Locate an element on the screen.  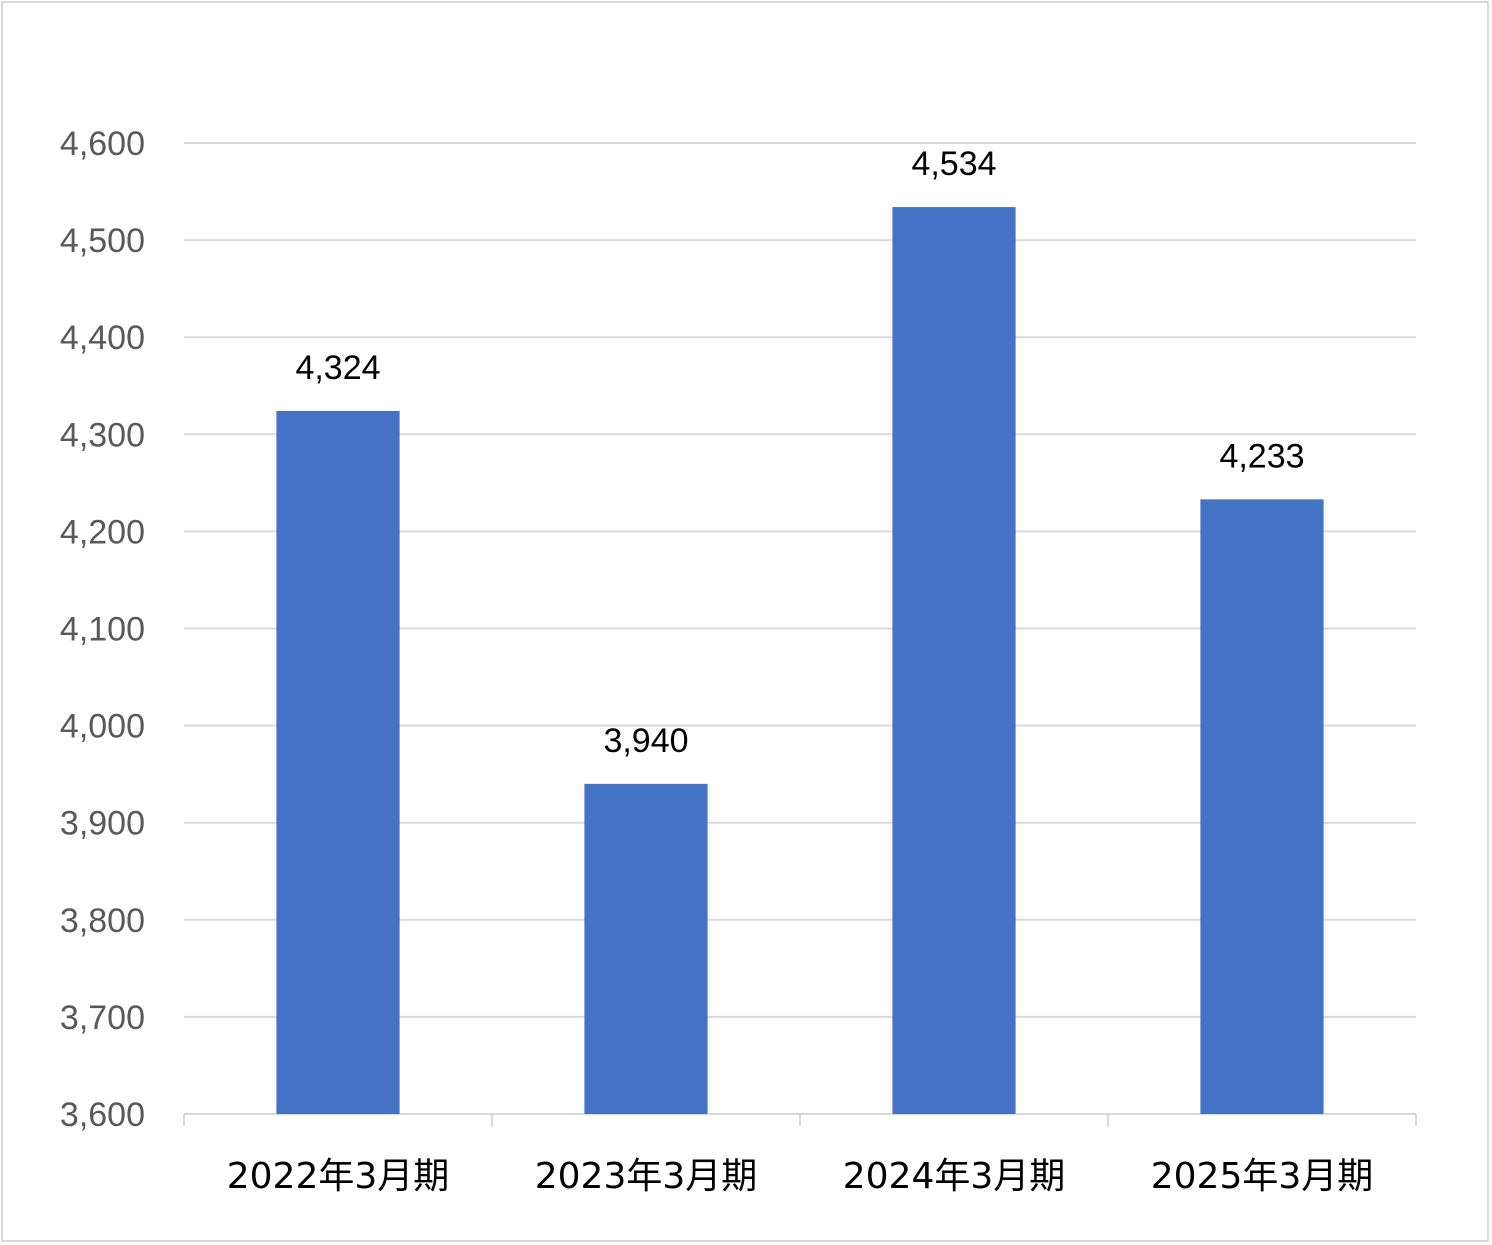
y-tick-label: 4,600 is located at coordinates (102, 144).